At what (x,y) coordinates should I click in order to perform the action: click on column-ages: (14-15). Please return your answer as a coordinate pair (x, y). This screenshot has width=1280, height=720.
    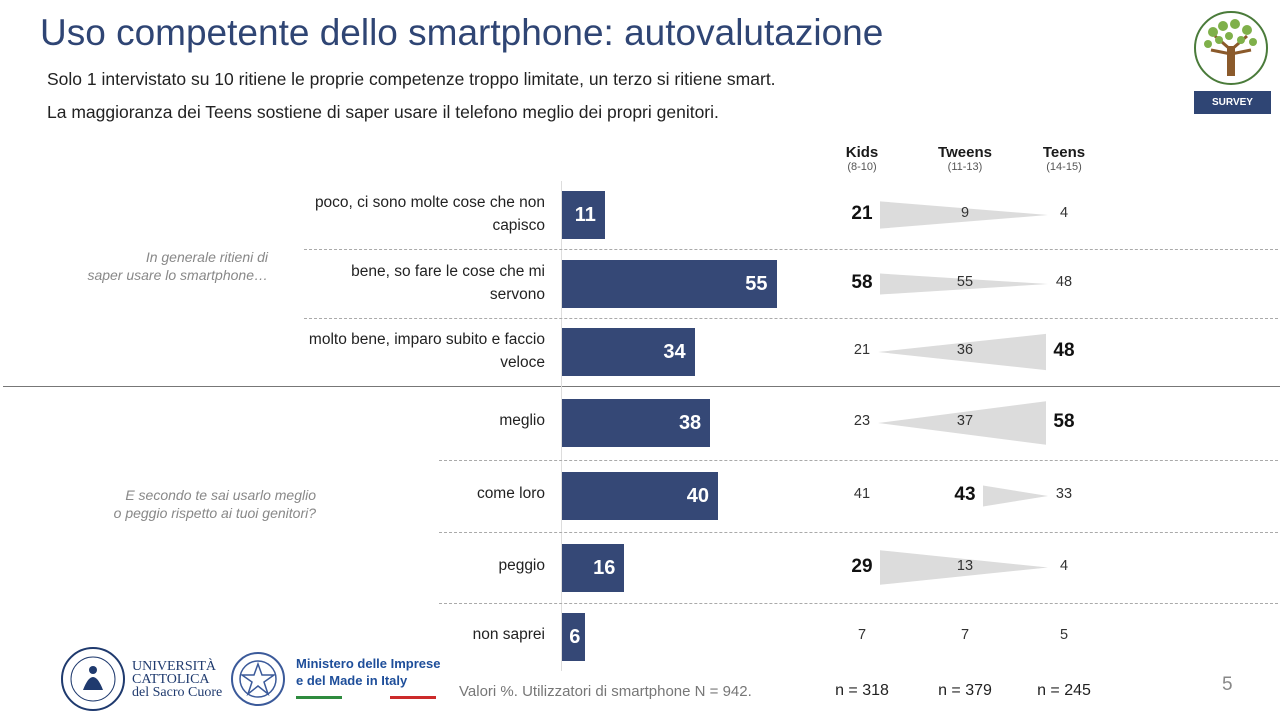
    Looking at the image, I should click on (1064, 167).